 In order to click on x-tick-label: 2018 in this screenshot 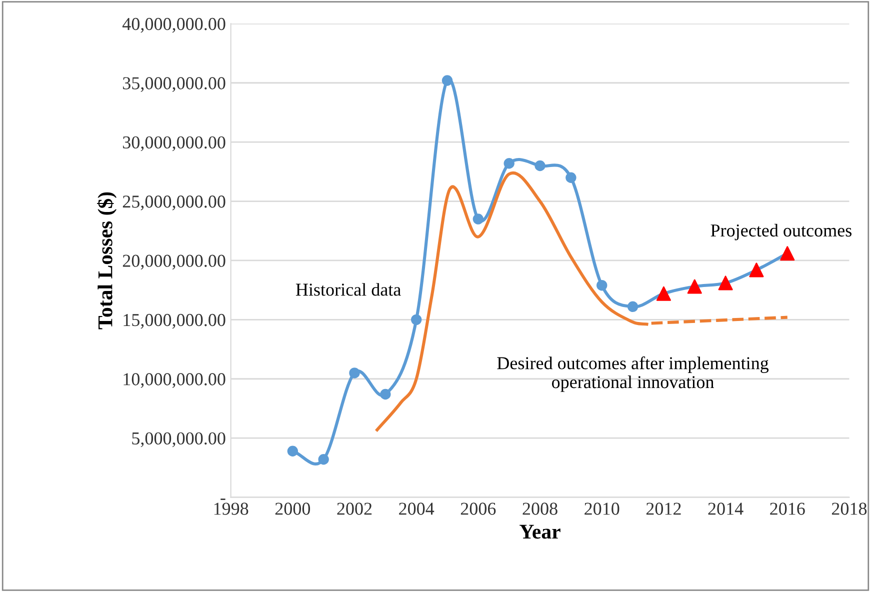, I will do `click(849, 508)`.